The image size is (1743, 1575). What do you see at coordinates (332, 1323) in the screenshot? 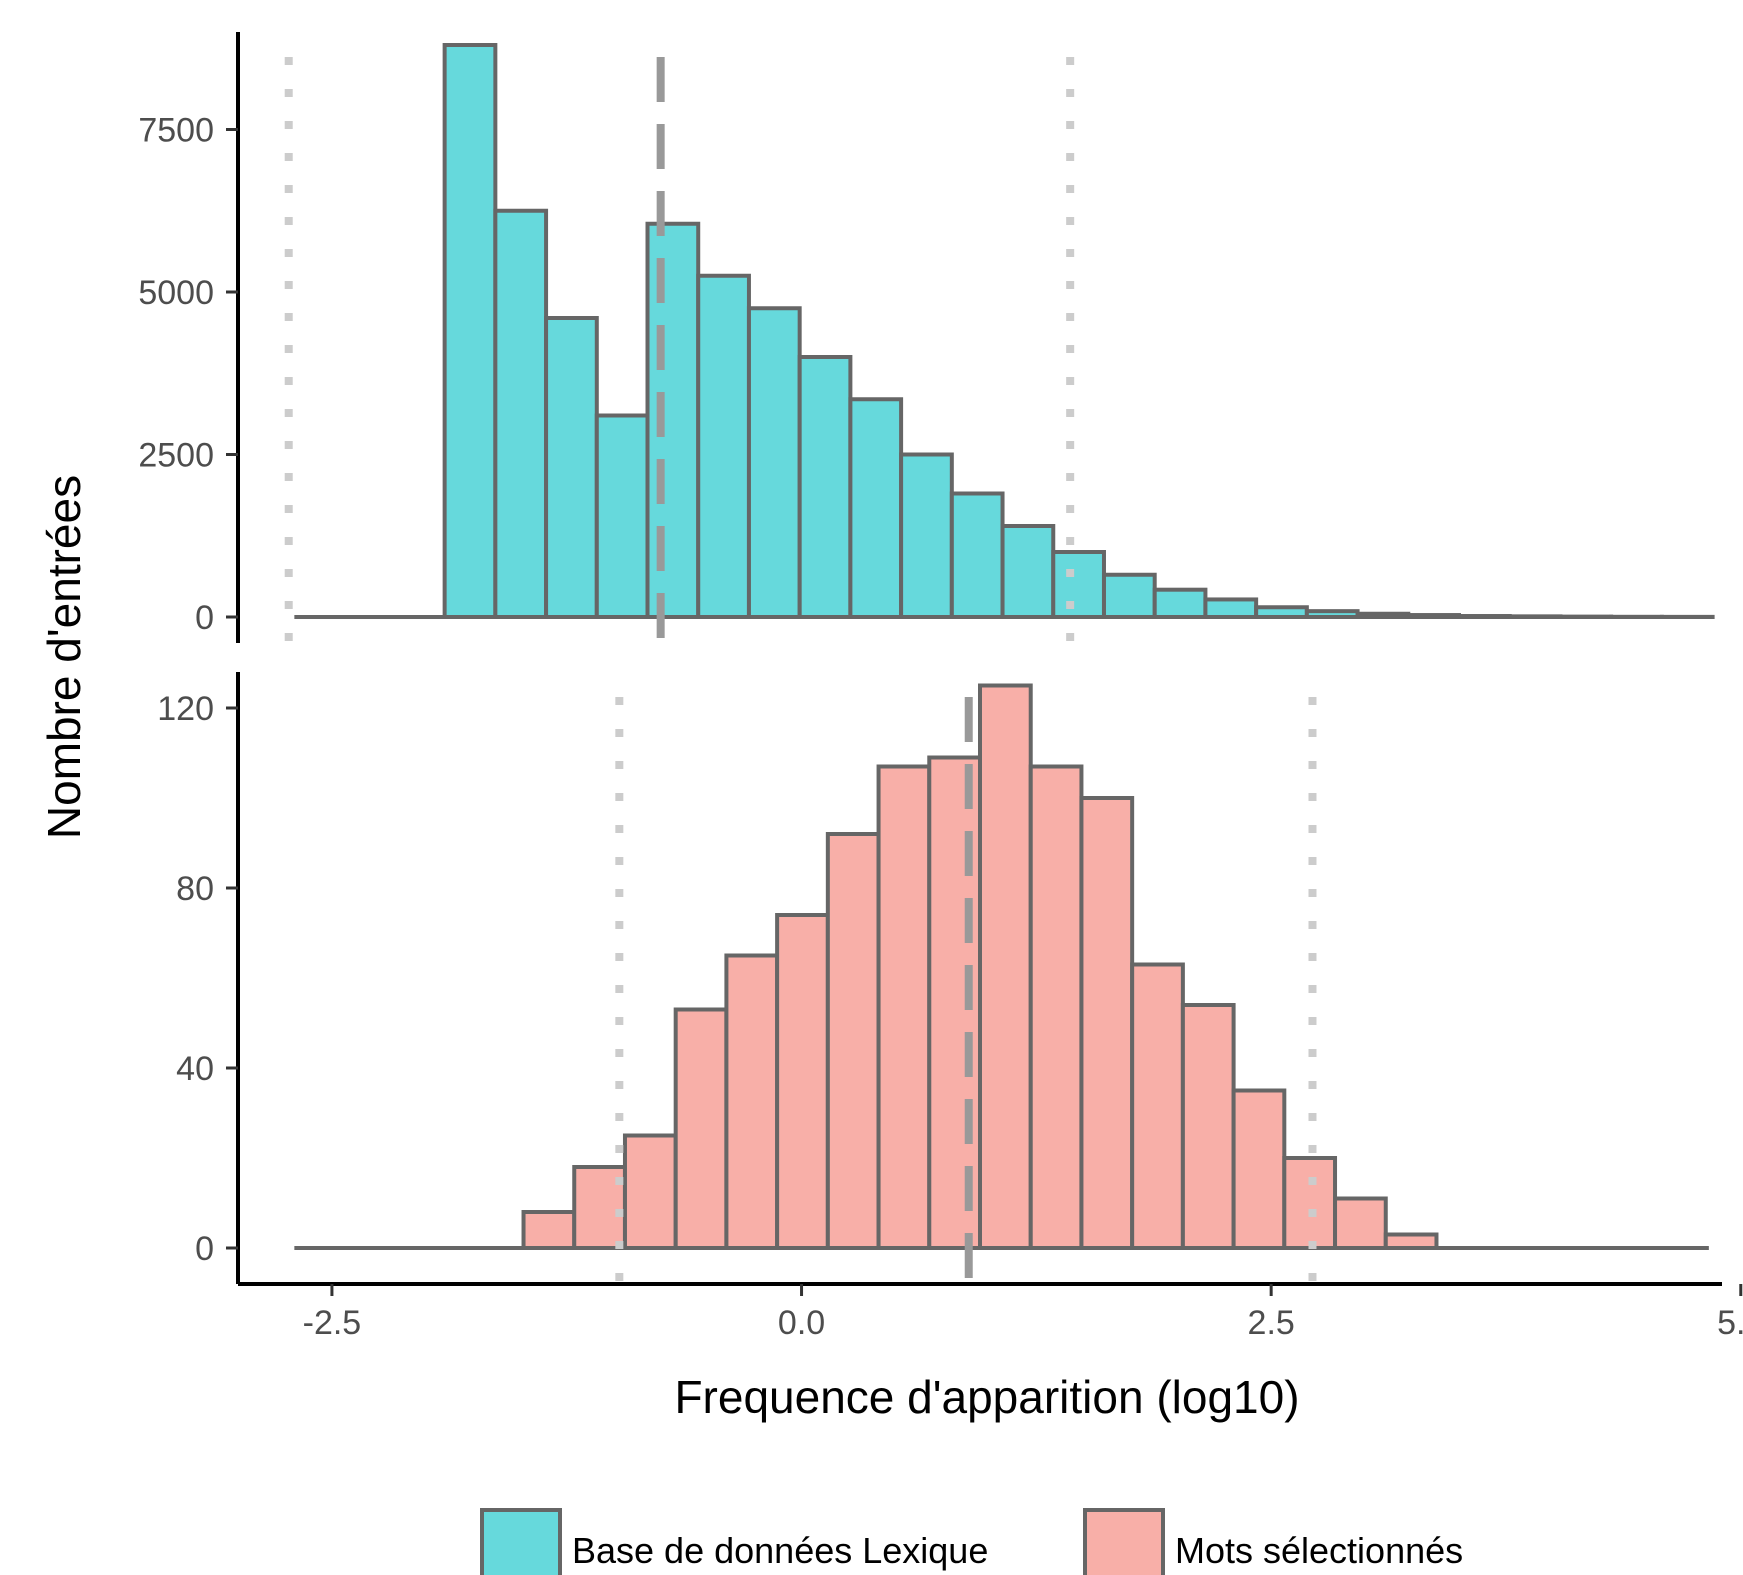
I see `x-tick-label-0: -2.5` at bounding box center [332, 1323].